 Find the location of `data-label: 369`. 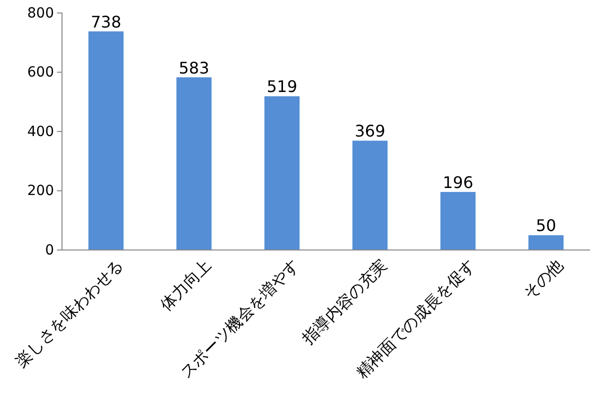

data-label: 369 is located at coordinates (370, 131).